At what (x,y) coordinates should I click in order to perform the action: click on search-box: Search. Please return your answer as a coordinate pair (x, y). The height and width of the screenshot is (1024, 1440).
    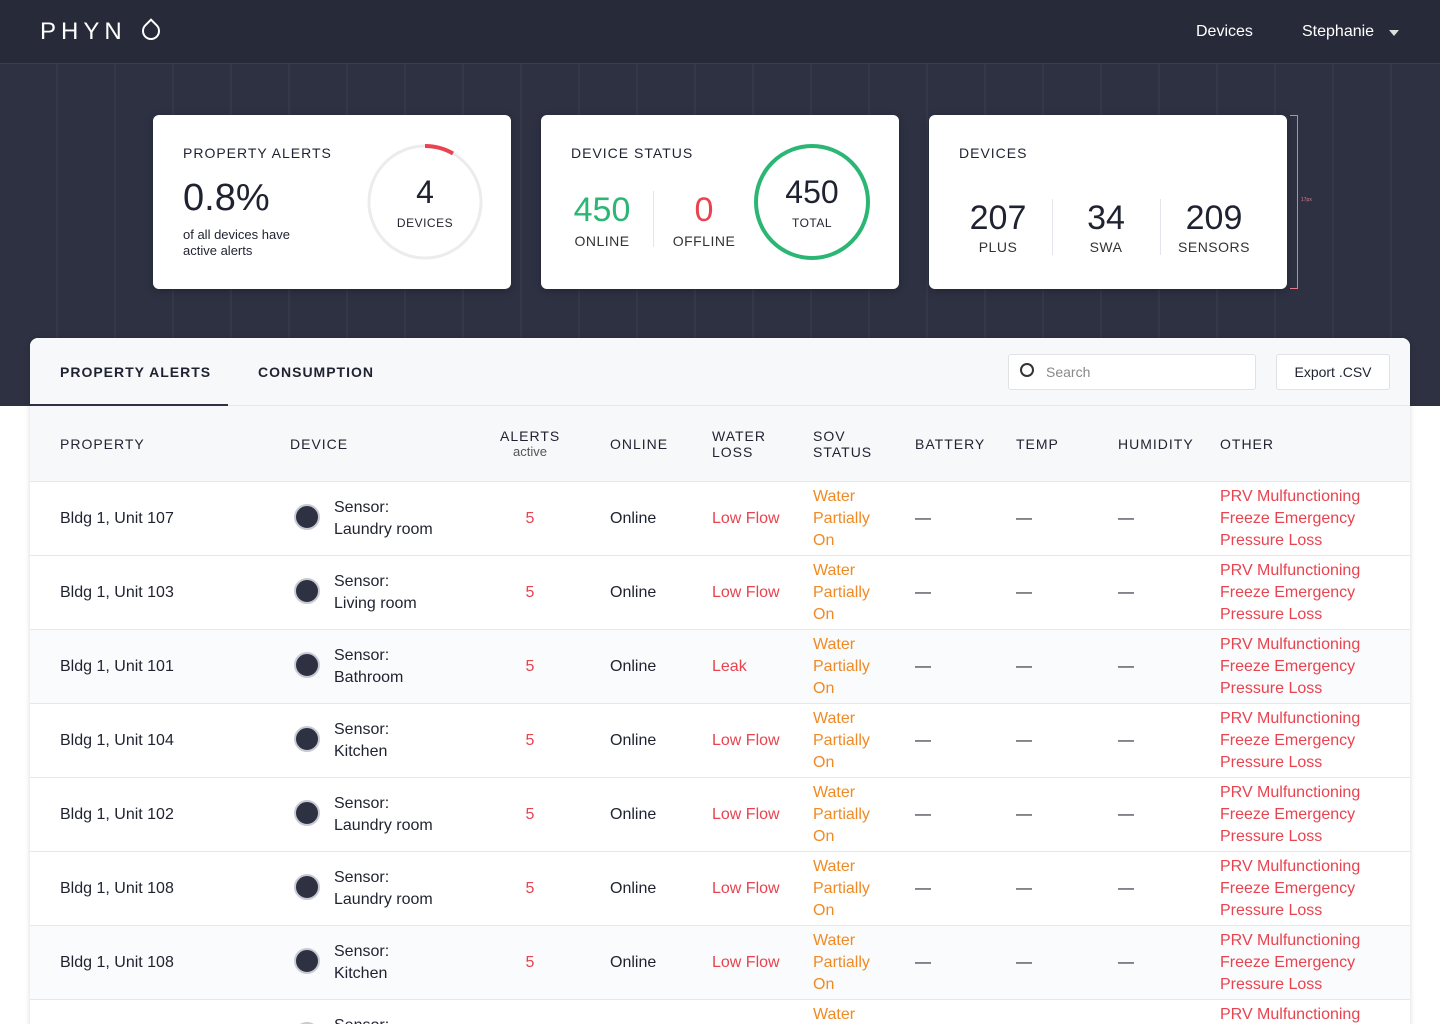
    Looking at the image, I should click on (1132, 372).